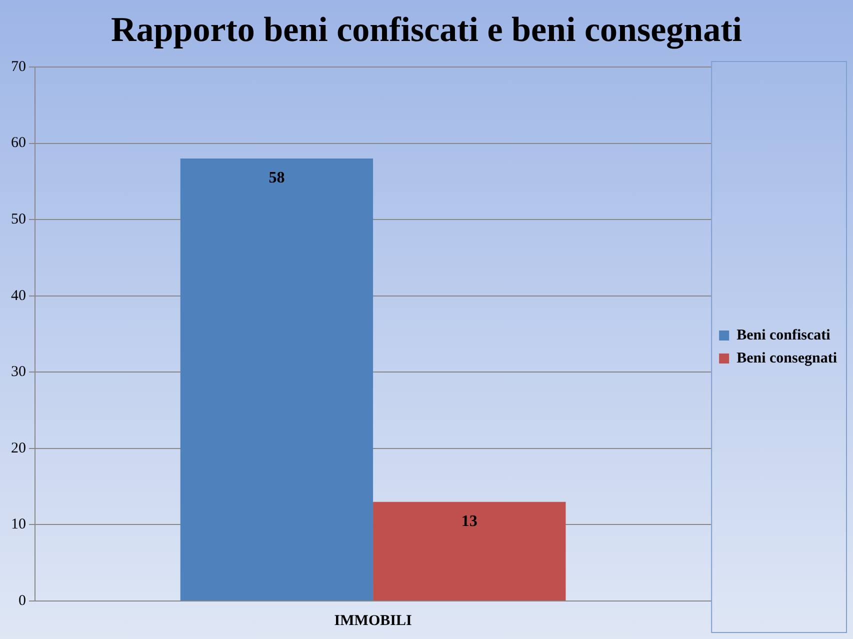 The height and width of the screenshot is (639, 853). I want to click on legend-label: Beni consegnati, so click(787, 358).